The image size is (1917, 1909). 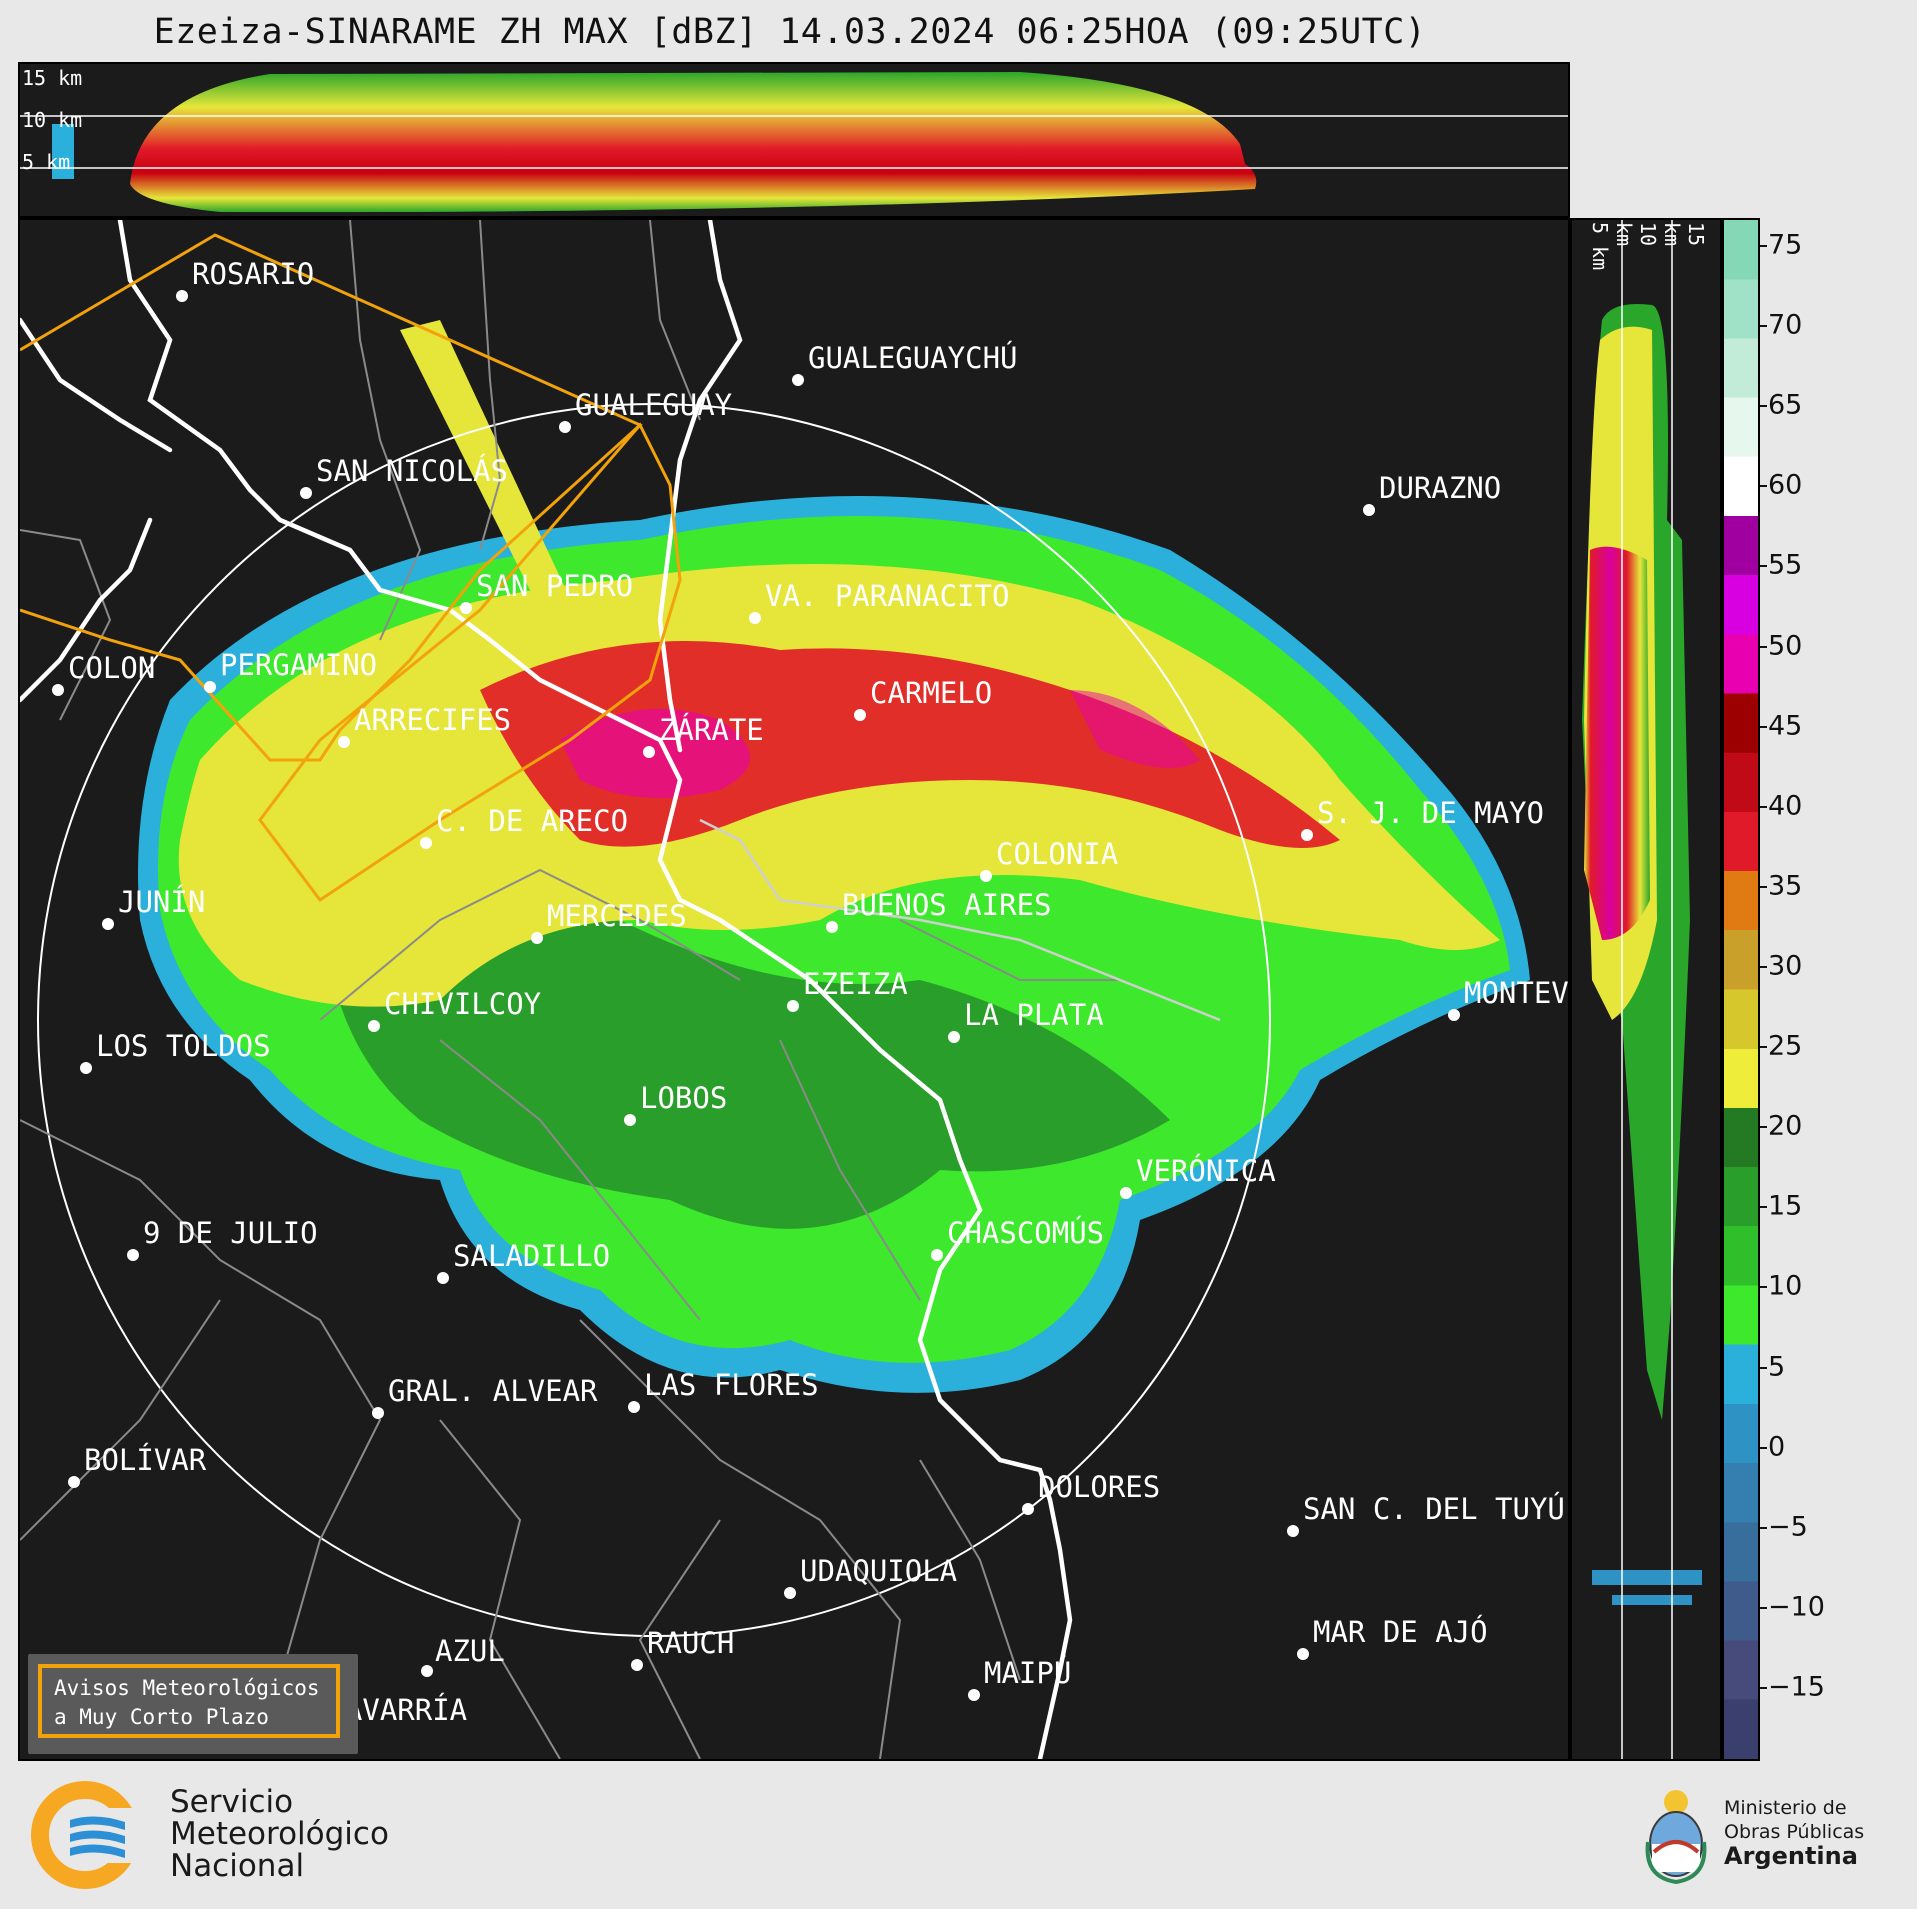 I want to click on smn-line-2: Meteorológico, so click(x=279, y=1834).